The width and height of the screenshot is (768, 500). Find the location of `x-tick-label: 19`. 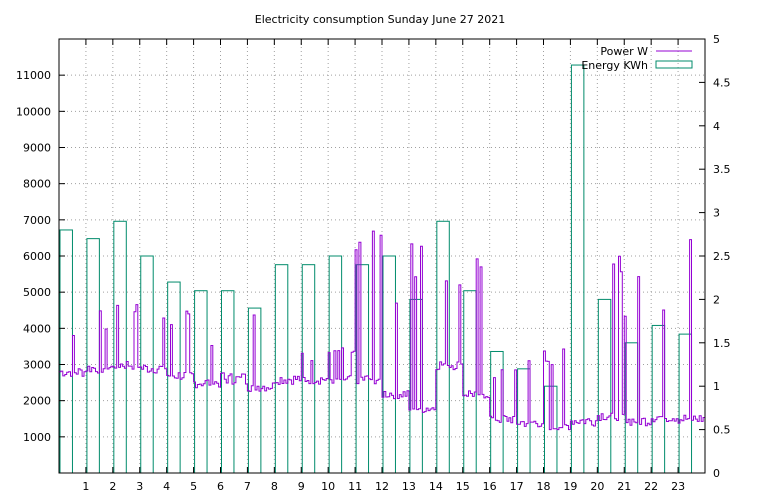

x-tick-label: 19 is located at coordinates (570, 486).